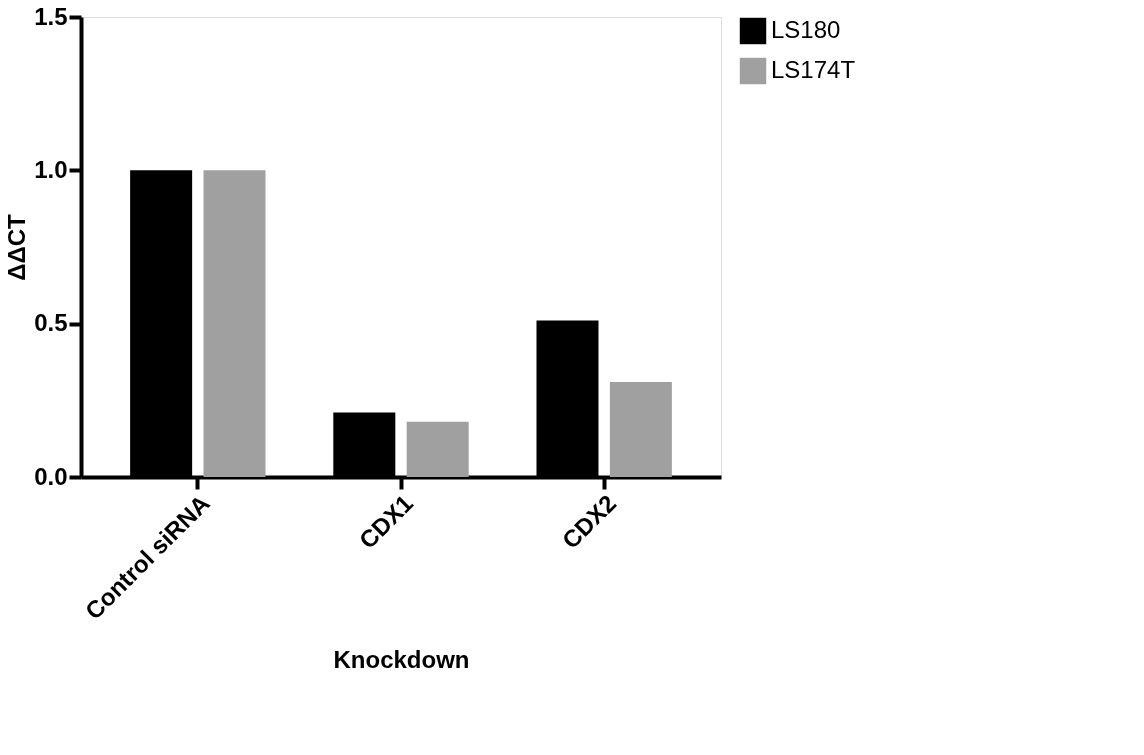 Image resolution: width=1144 pixels, height=755 pixels. What do you see at coordinates (51, 169) in the screenshot?
I see `y-tick-label: 1.0` at bounding box center [51, 169].